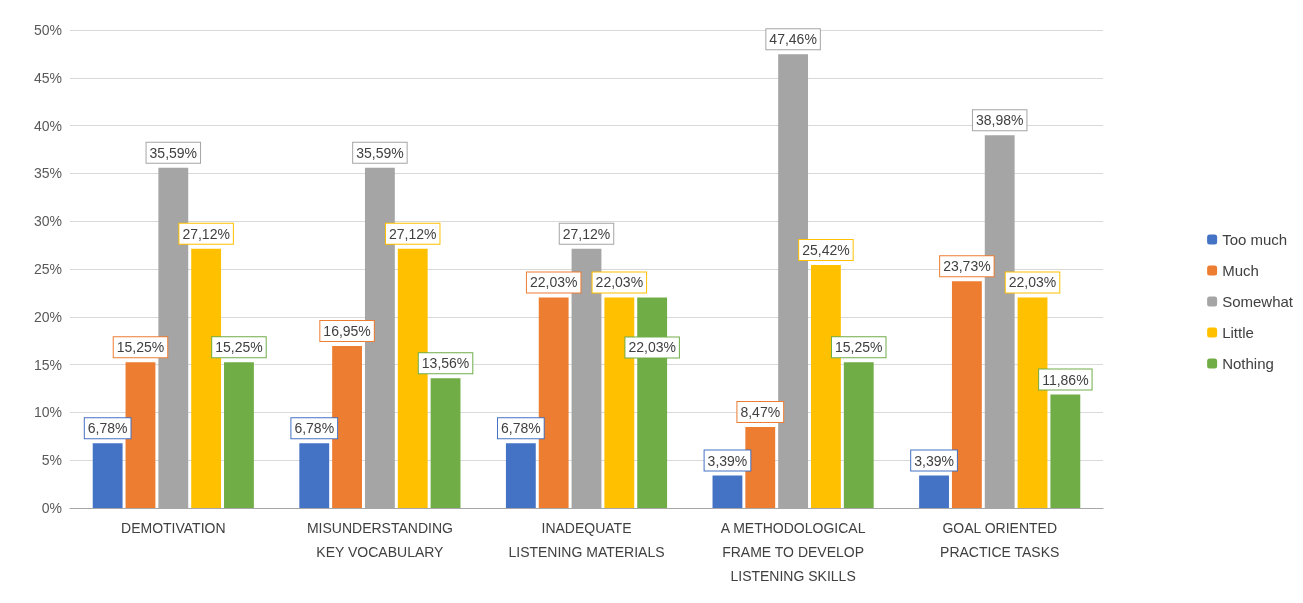  Describe the element at coordinates (1240, 270) in the screenshot. I see `legend-label: Much` at that location.